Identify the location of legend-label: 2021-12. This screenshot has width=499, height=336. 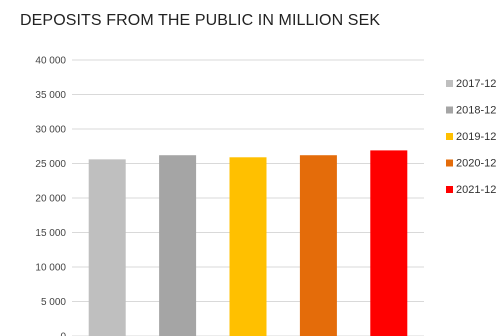
(476, 190).